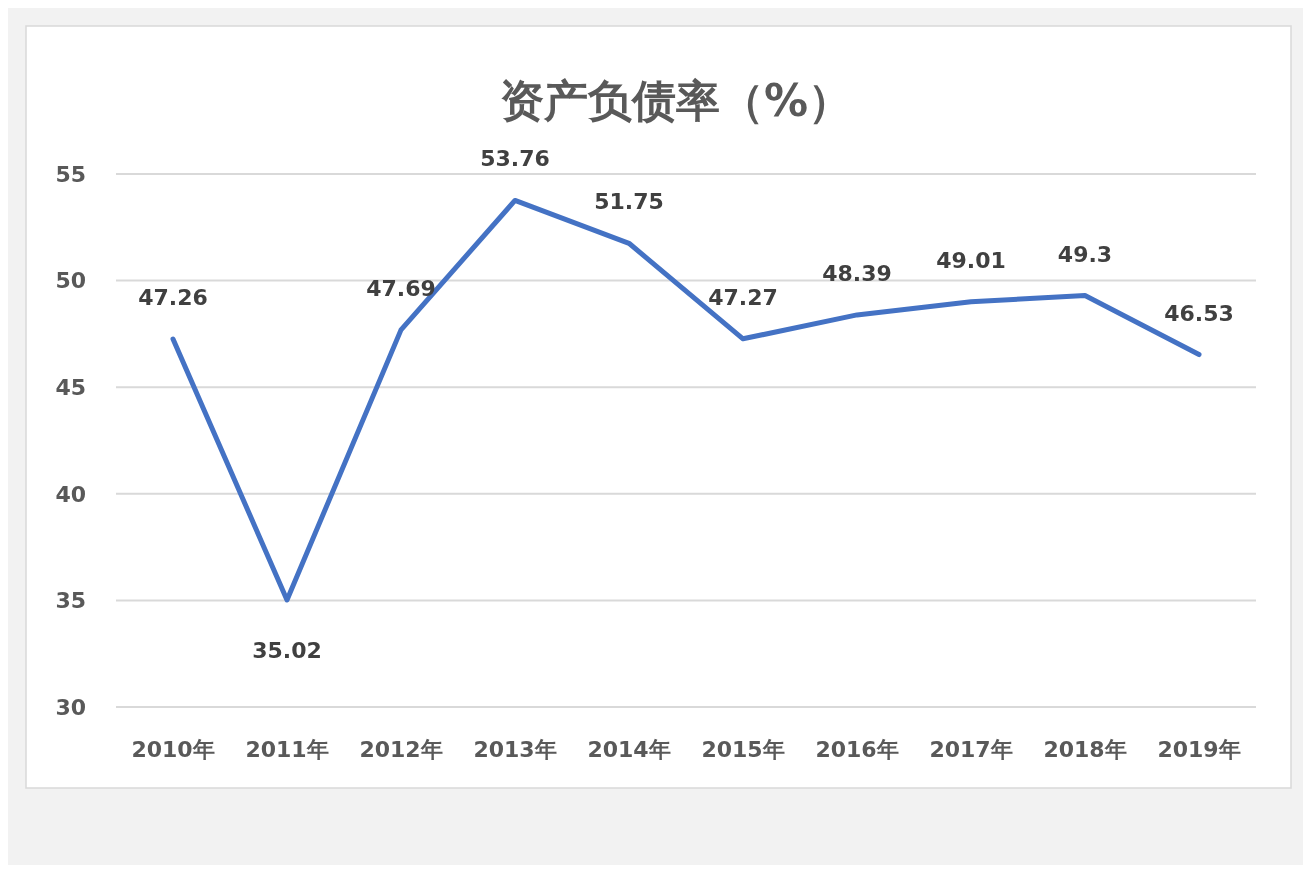 This screenshot has width=1311, height=873. I want to click on y-tick-label: 50, so click(70, 281).